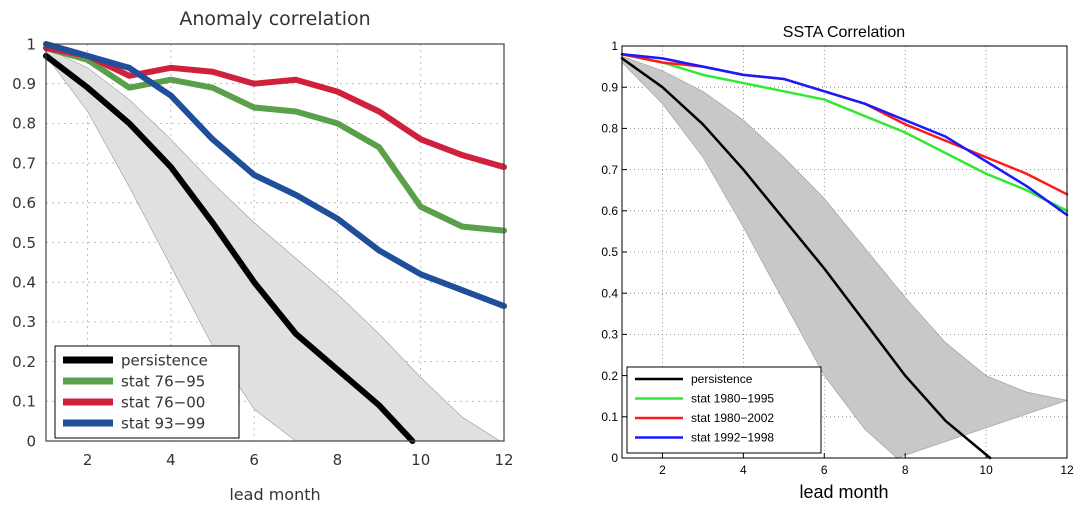 This screenshot has height=507, width=1075. I want to click on legend-label: stat 1992−1998, so click(732, 438).